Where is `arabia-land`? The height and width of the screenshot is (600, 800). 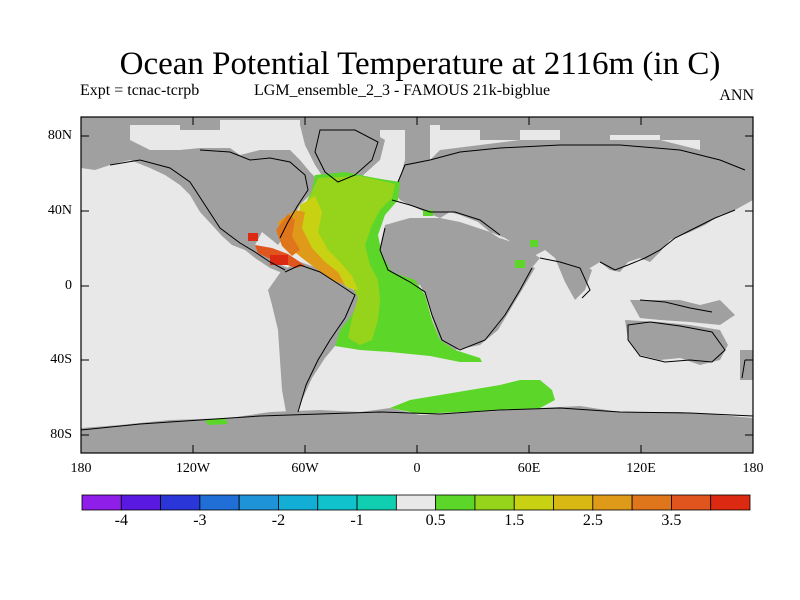
arabia-land is located at coordinates (520, 254).